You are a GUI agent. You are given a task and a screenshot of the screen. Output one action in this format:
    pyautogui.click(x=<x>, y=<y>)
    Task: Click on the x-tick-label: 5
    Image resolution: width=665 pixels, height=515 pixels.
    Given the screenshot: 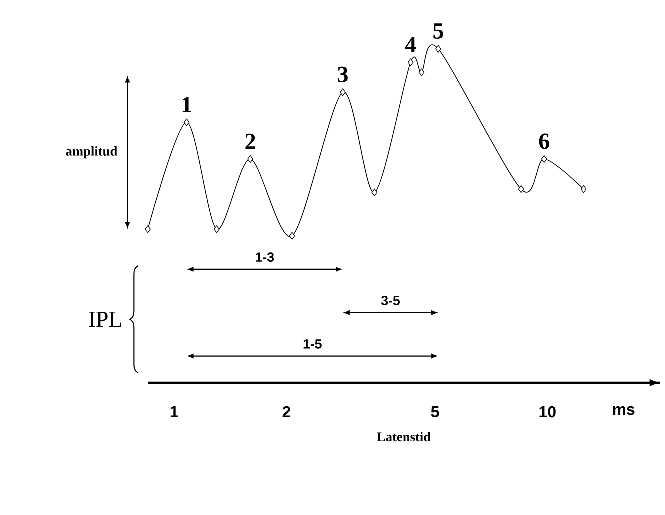 What is the action you would take?
    pyautogui.click(x=435, y=412)
    